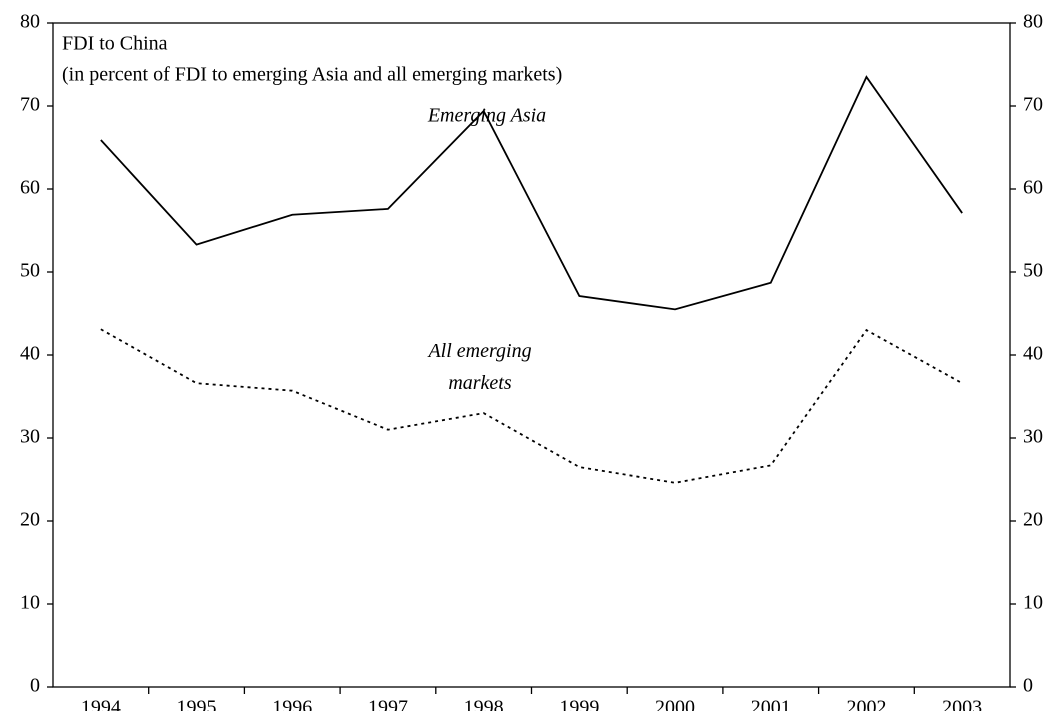  Describe the element at coordinates (30, 271) in the screenshot. I see `y-tick-label: 50` at that location.